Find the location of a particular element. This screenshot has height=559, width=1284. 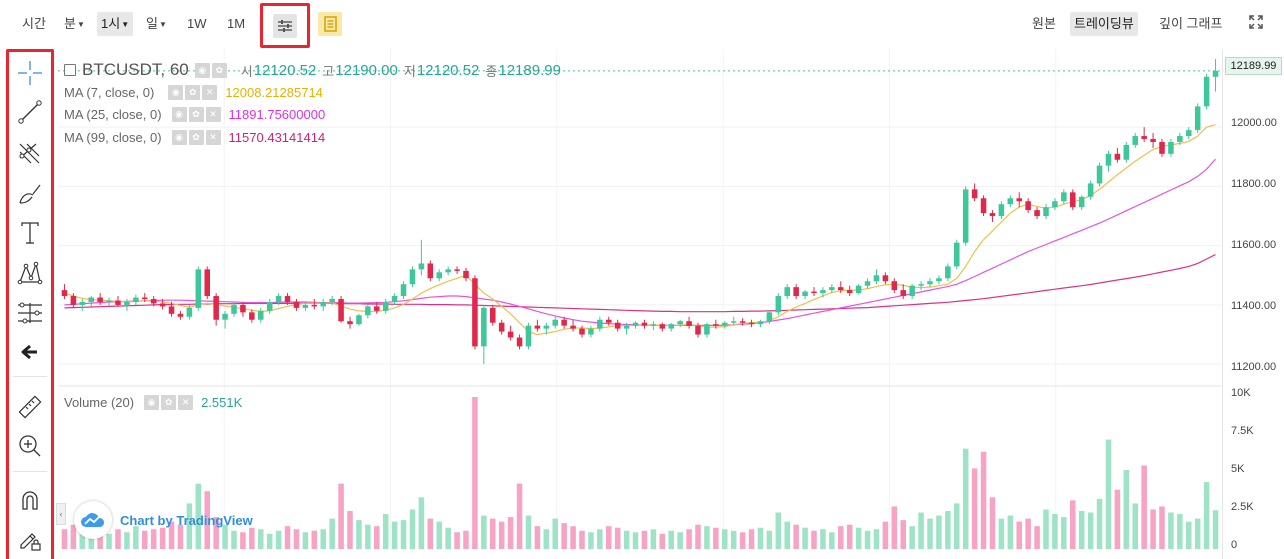

volume-value: 2.551K is located at coordinates (222, 402).